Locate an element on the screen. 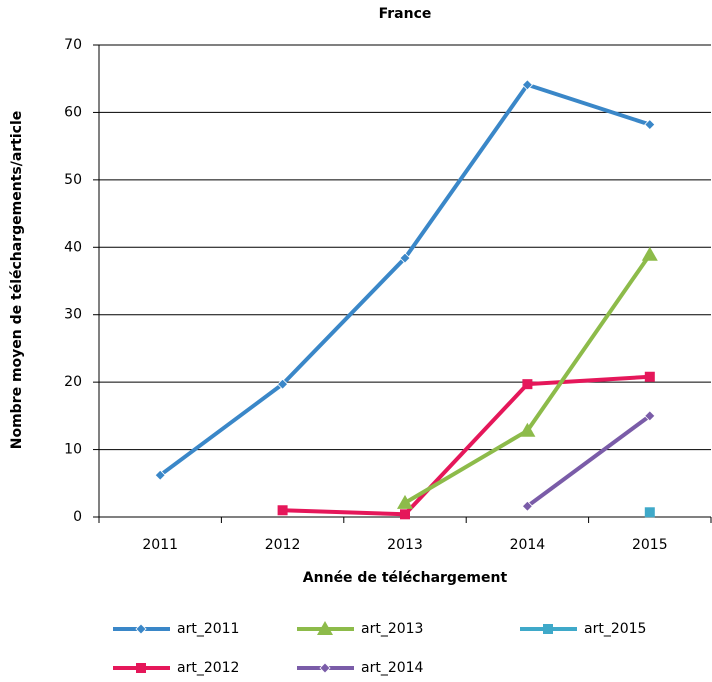 This screenshot has height=682, width=712. y-tick-label: 70 is located at coordinates (73, 45).